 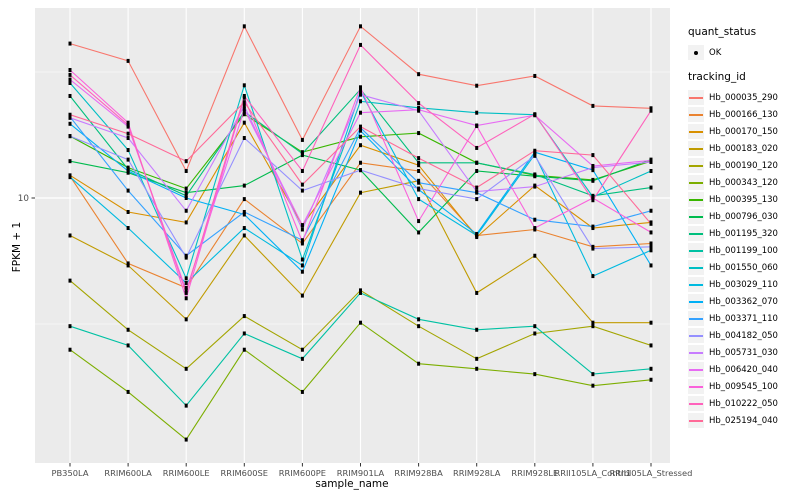 What do you see at coordinates (70, 349) in the screenshot?
I see `data-point-Hb_000343_120-PB350LA` at bounding box center [70, 349].